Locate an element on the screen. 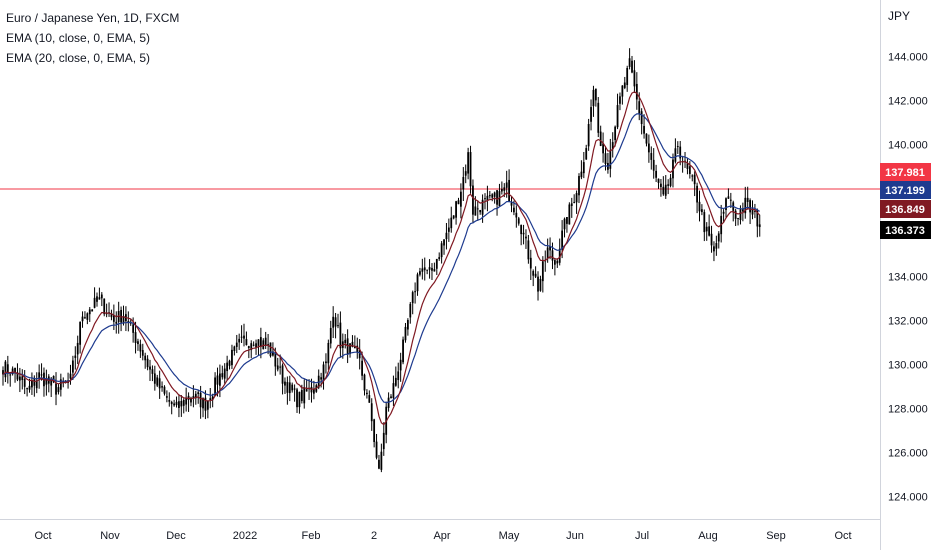 The height and width of the screenshot is (555, 932). ema20-legend: EMA (20, close, 0, EMA, 5) is located at coordinates (78, 58).